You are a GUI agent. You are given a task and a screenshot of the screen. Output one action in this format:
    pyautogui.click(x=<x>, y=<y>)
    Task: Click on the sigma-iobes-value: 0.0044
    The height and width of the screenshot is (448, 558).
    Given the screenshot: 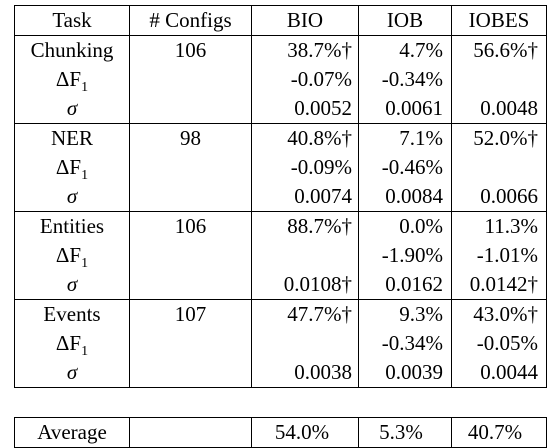 What is the action you would take?
    pyautogui.click(x=499, y=373)
    